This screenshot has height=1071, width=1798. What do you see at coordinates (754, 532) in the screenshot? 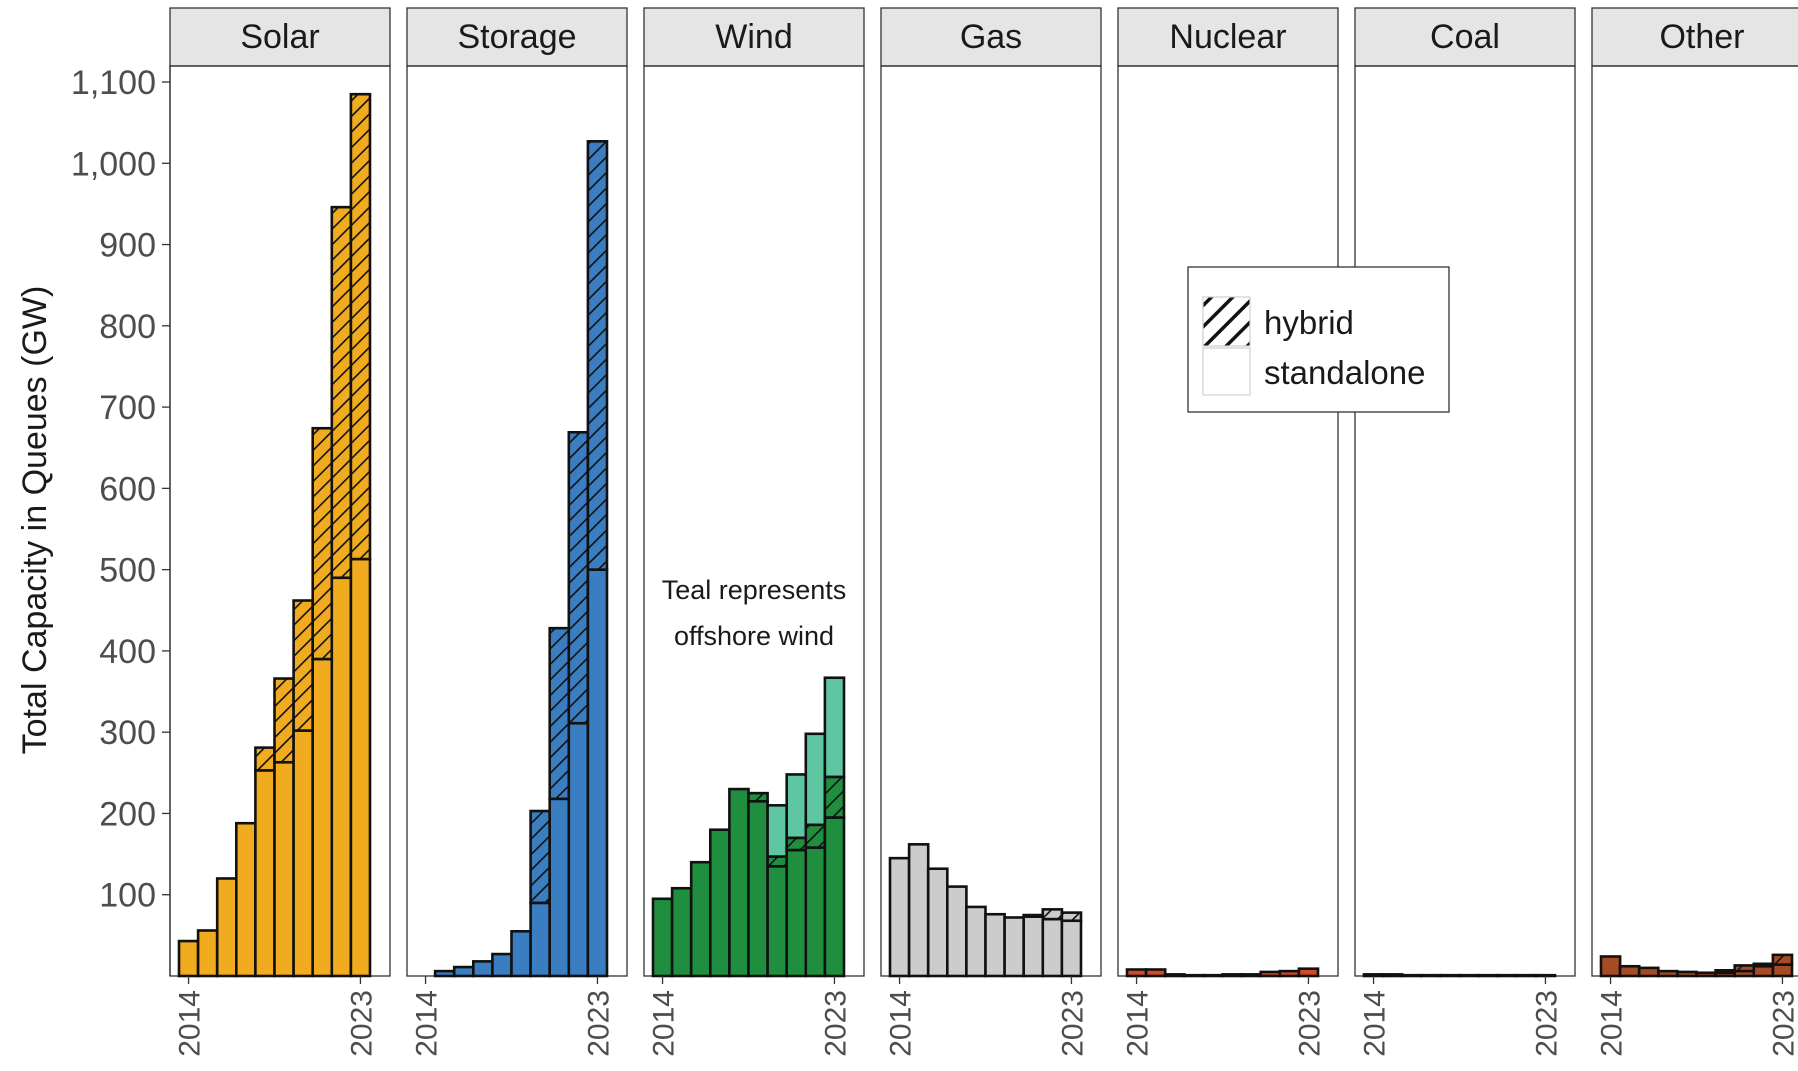
I see `panel-wind: Wind 2014 2023` at bounding box center [754, 532].